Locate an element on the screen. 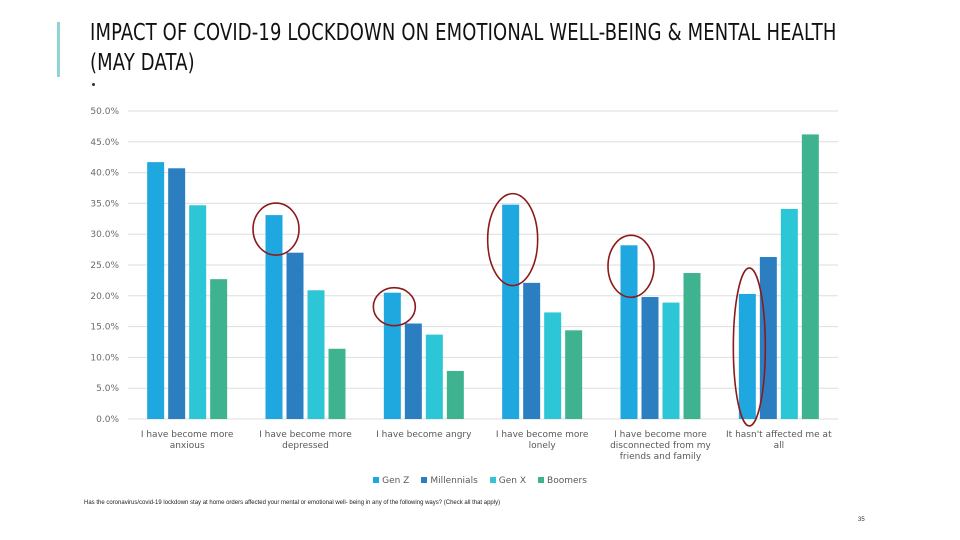  y-tick-label: 20.0% is located at coordinates (104, 297).